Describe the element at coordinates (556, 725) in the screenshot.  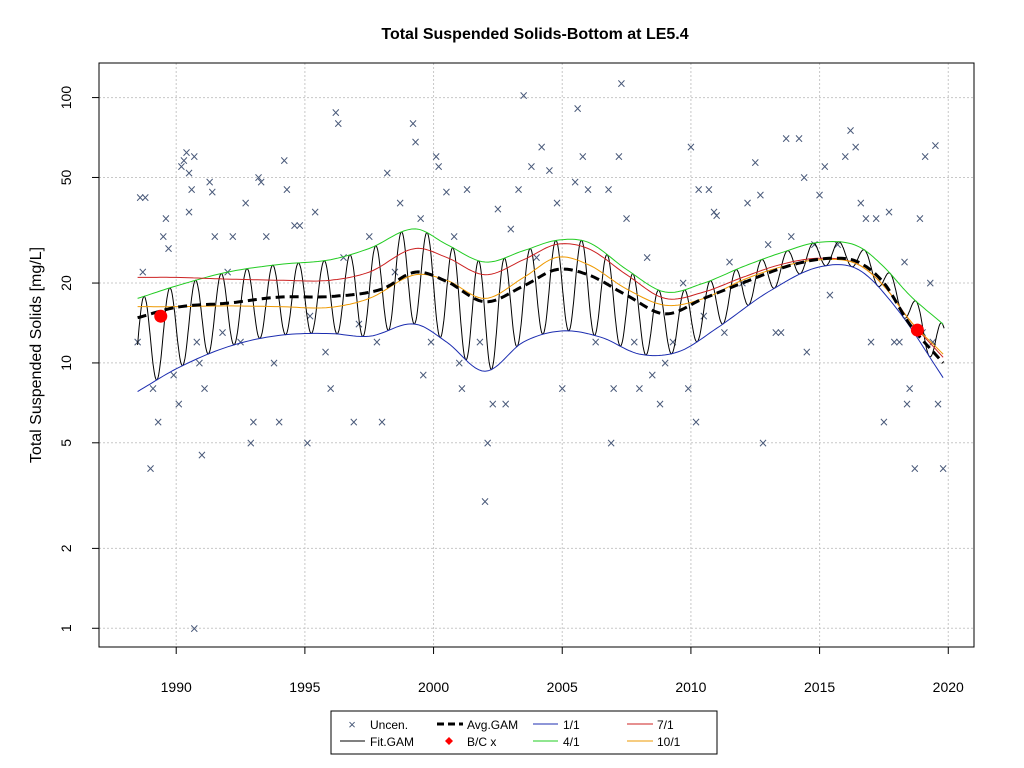
I see `legend-item-jan: 1/1` at that location.